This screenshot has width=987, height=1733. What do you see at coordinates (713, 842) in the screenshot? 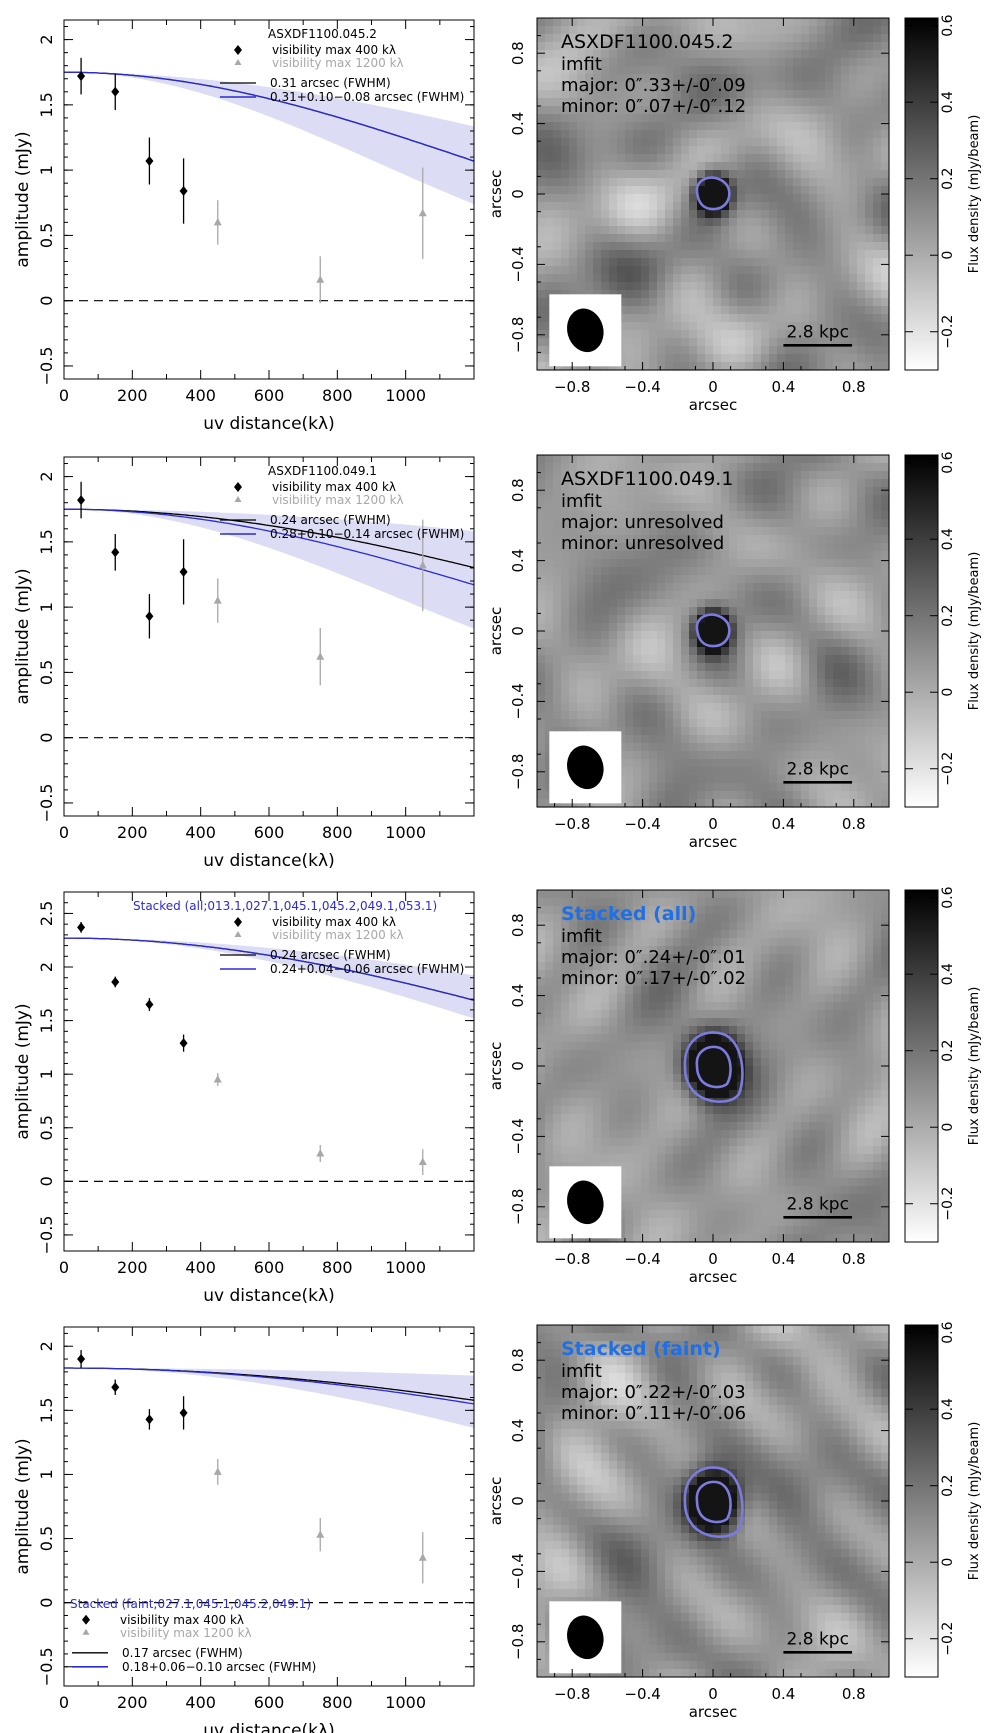
I see `image-x-label: arcsec` at bounding box center [713, 842].